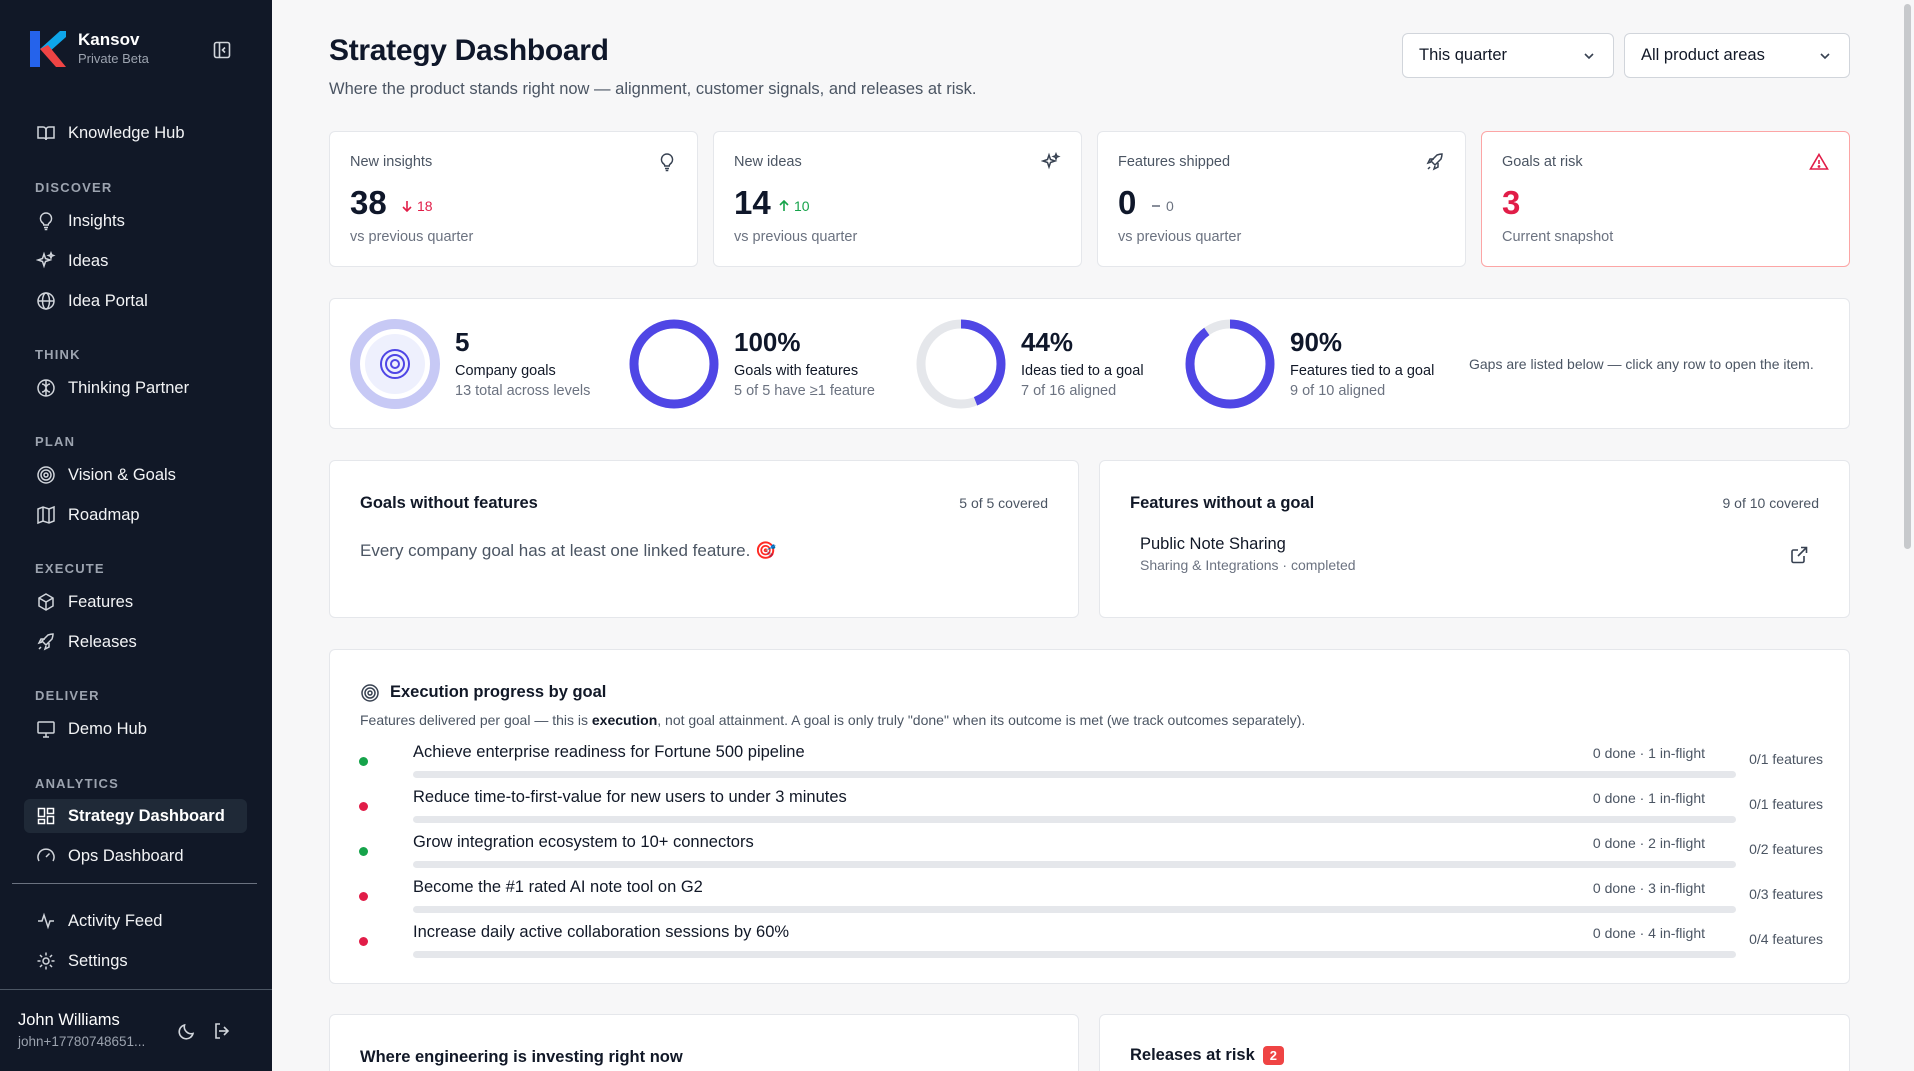  What do you see at coordinates (794, 206) in the screenshot?
I see `stat-delta: 10` at bounding box center [794, 206].